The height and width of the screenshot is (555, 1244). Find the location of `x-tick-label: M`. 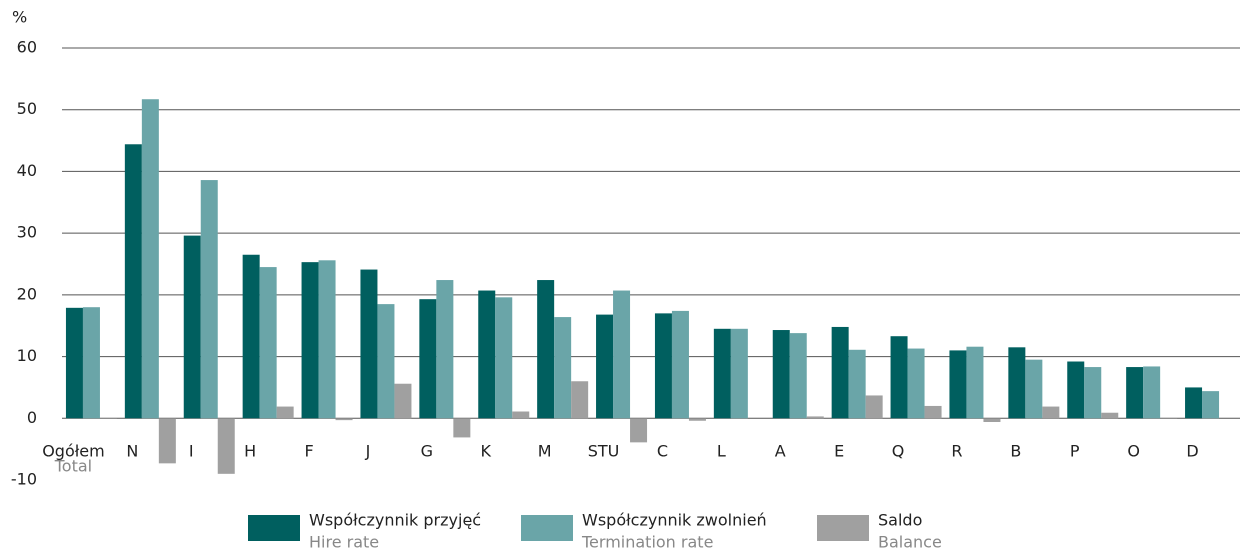

x-tick-label: M is located at coordinates (545, 451).